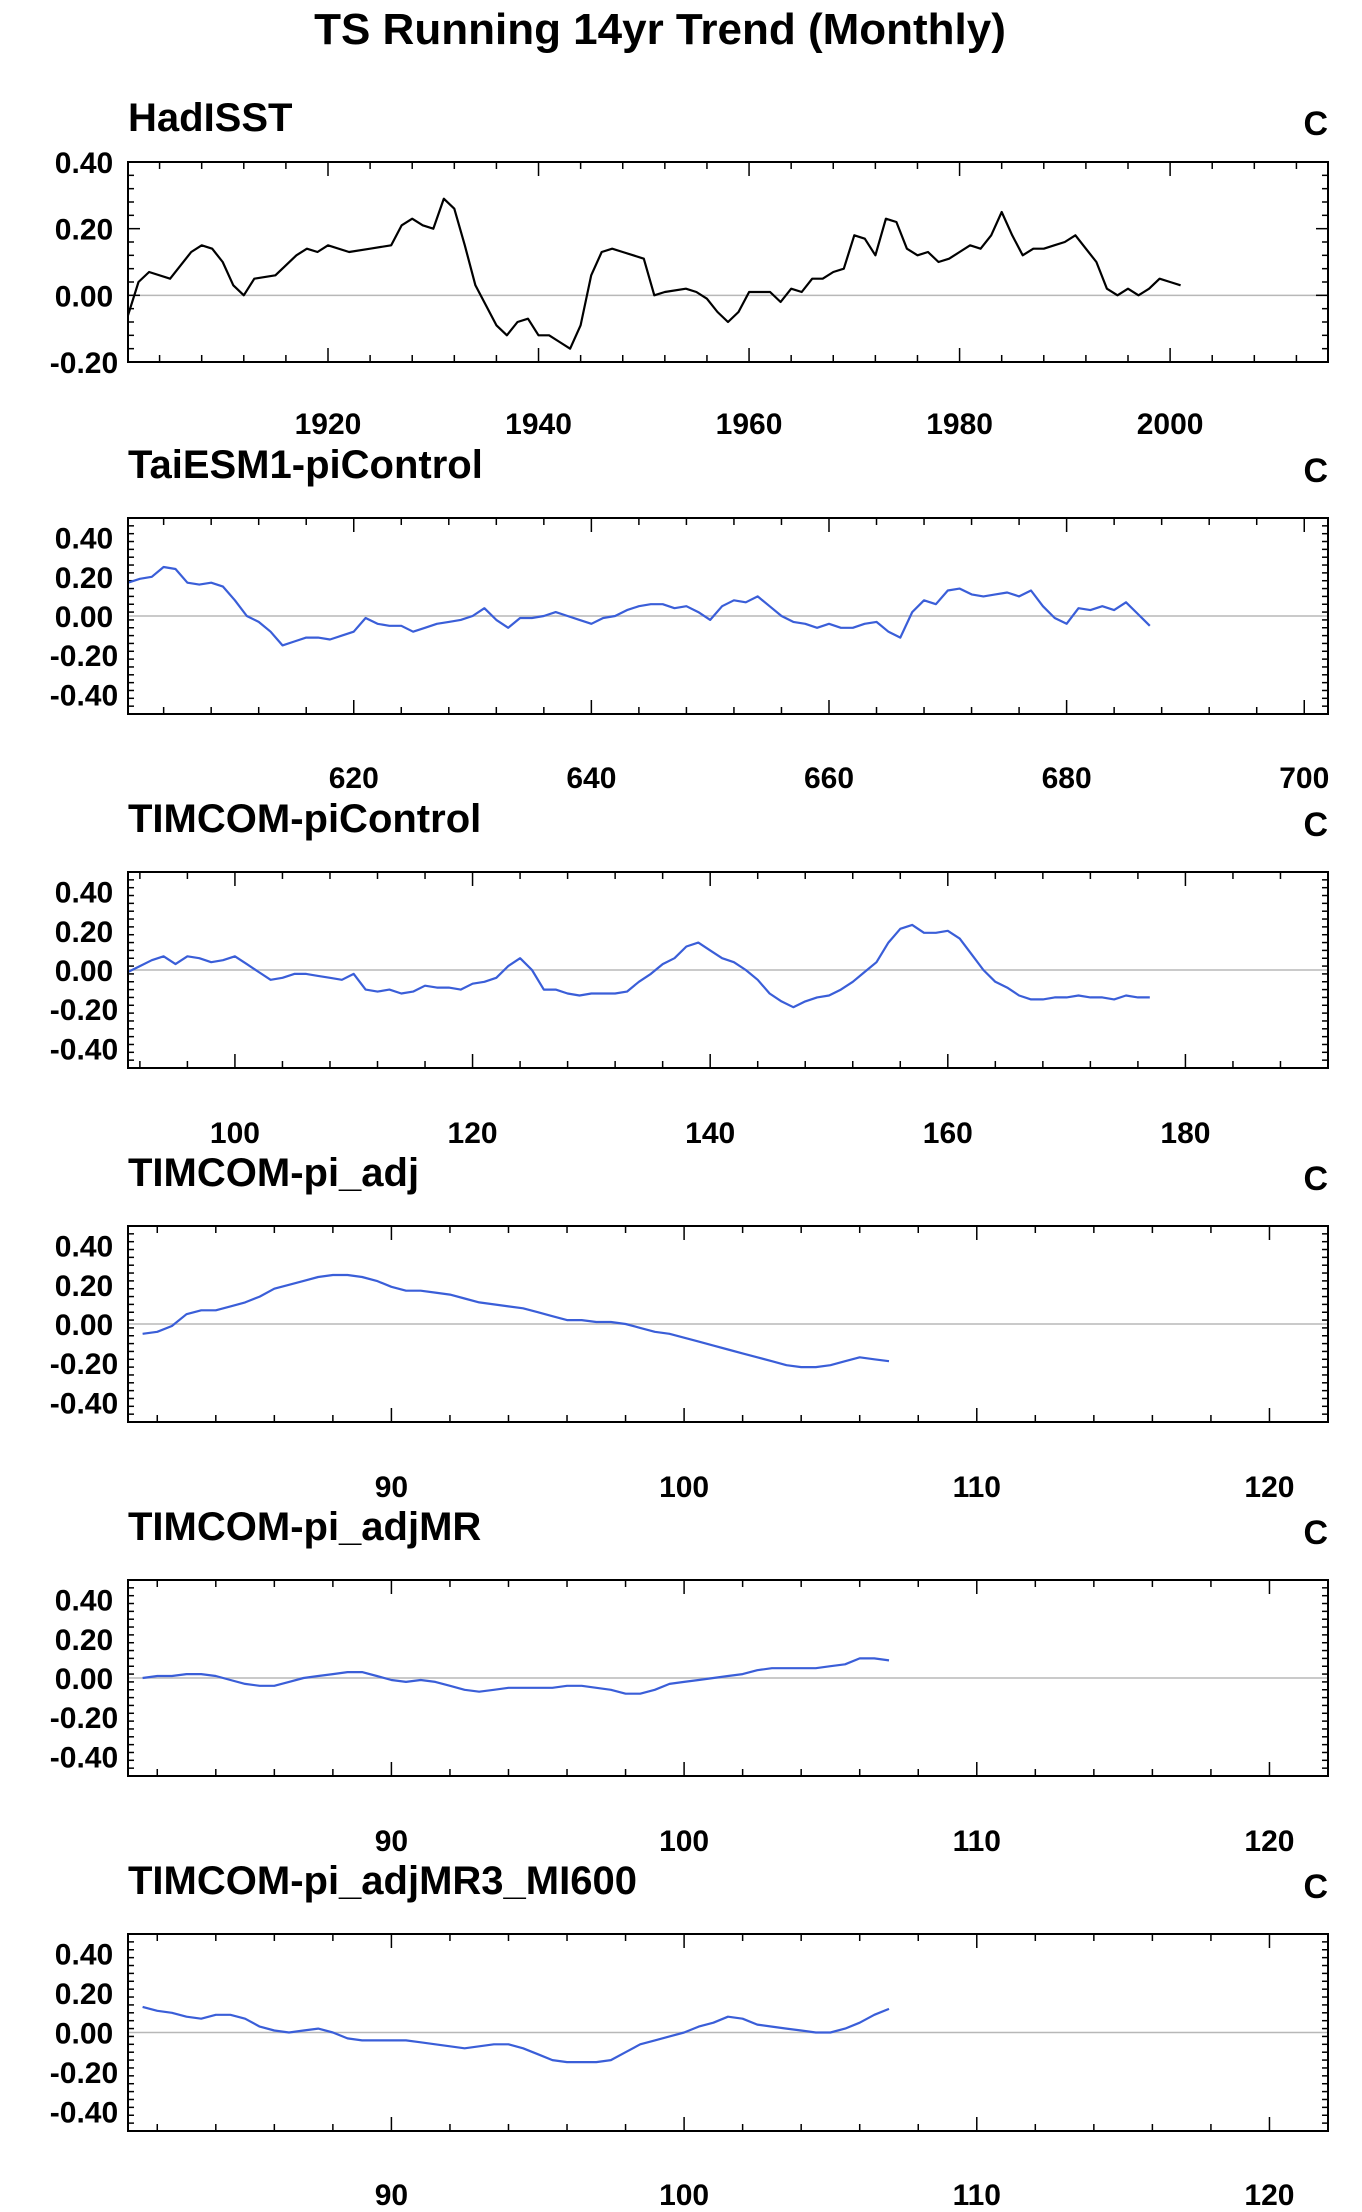  I want to click on panel-title: HadISST, so click(210, 118).